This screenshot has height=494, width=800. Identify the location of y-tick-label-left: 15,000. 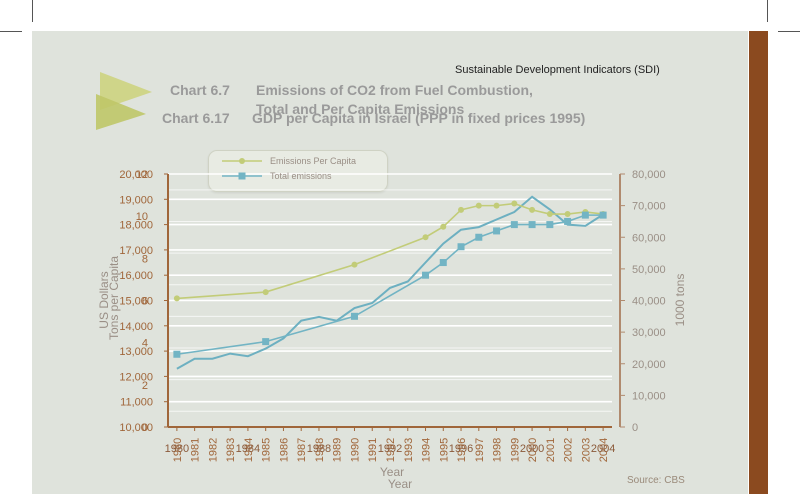
(136, 302).